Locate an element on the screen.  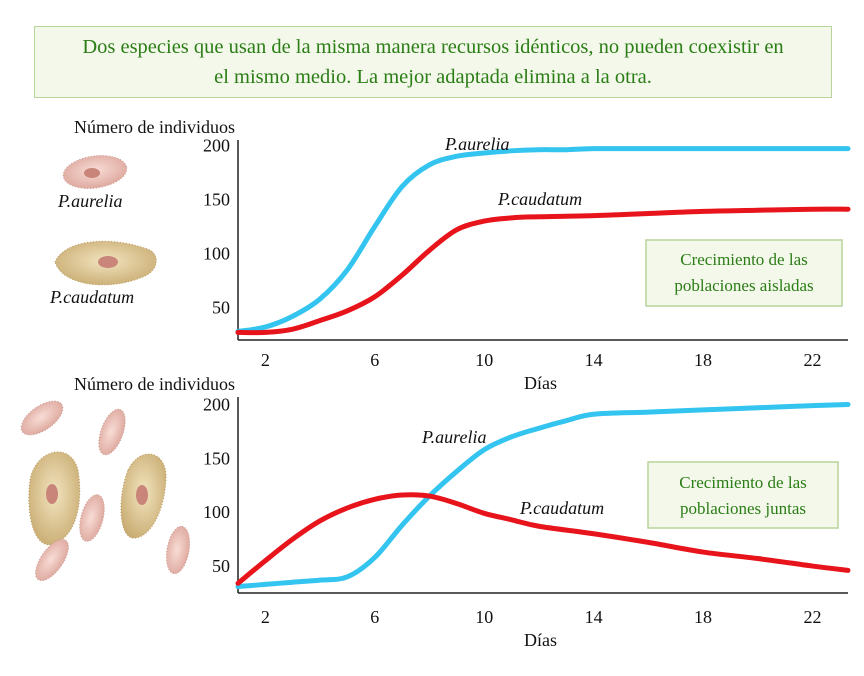
caudatum-label: P.caudatum is located at coordinates (91, 297).